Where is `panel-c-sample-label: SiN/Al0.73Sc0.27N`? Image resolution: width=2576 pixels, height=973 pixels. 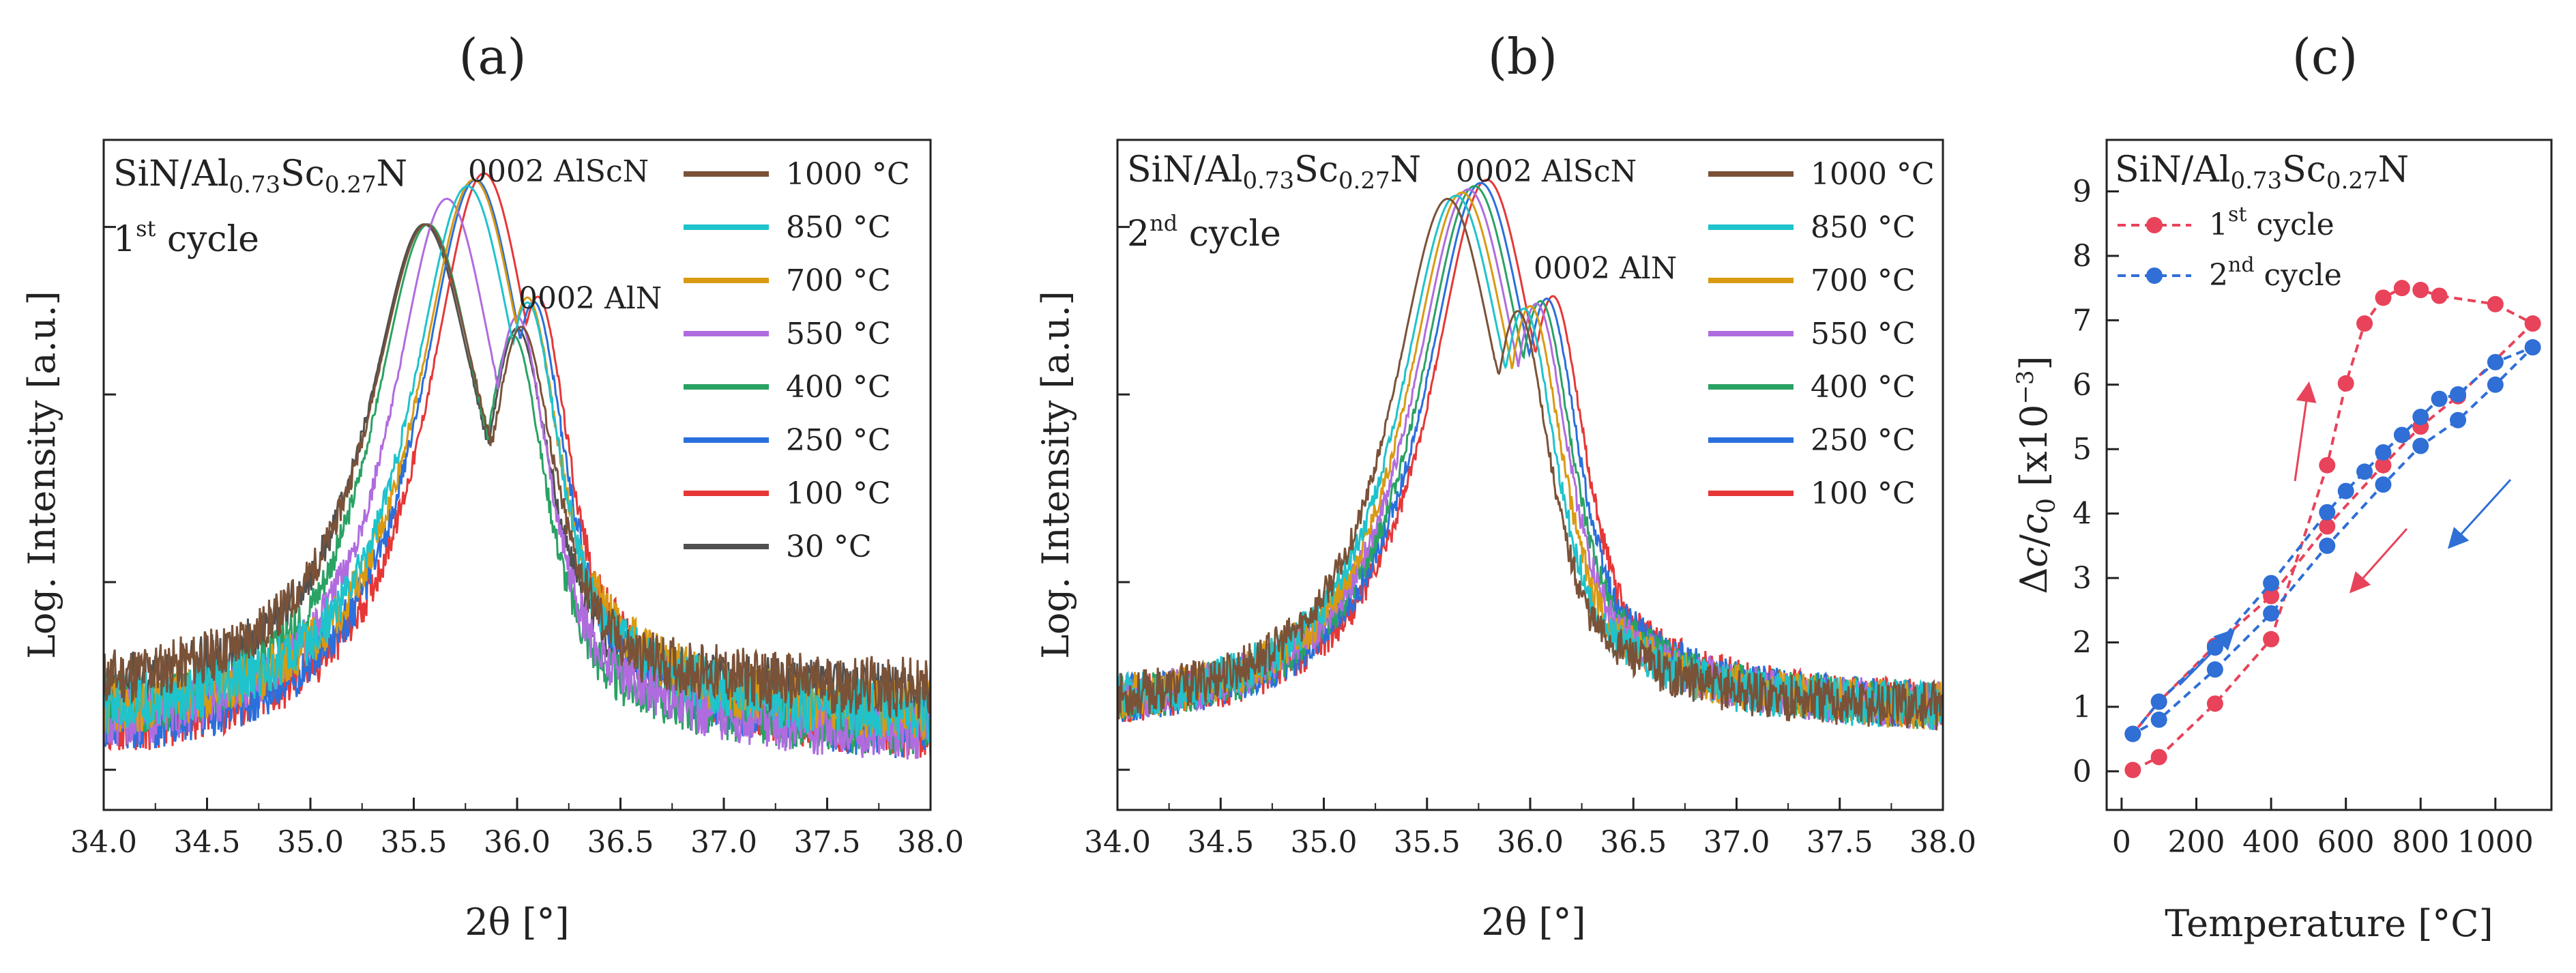
panel-c-sample-label: SiN/Al0.73Sc0.27N is located at coordinates (2262, 172).